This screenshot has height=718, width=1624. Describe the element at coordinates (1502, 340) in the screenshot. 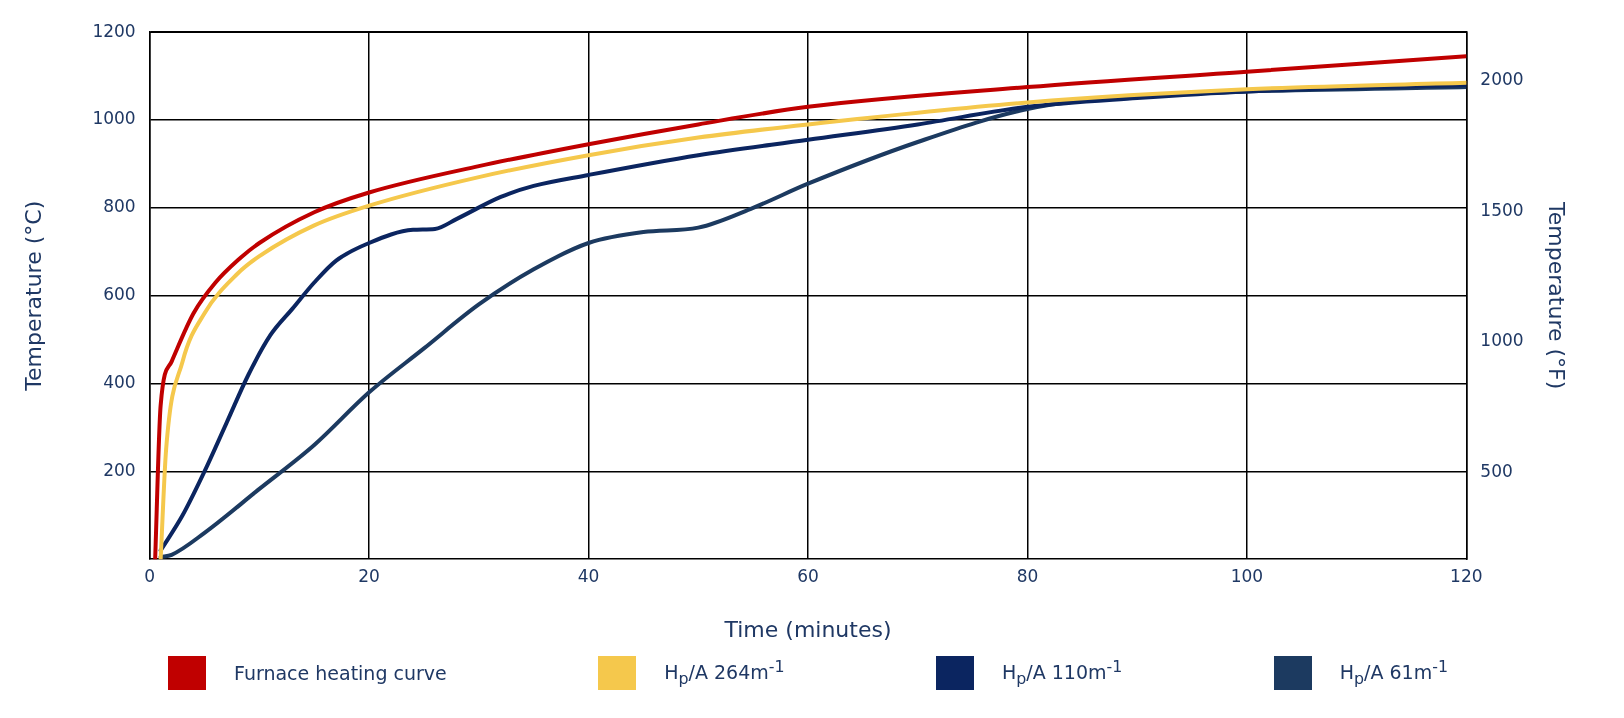

I see `y2-tick-label: 1000` at that location.